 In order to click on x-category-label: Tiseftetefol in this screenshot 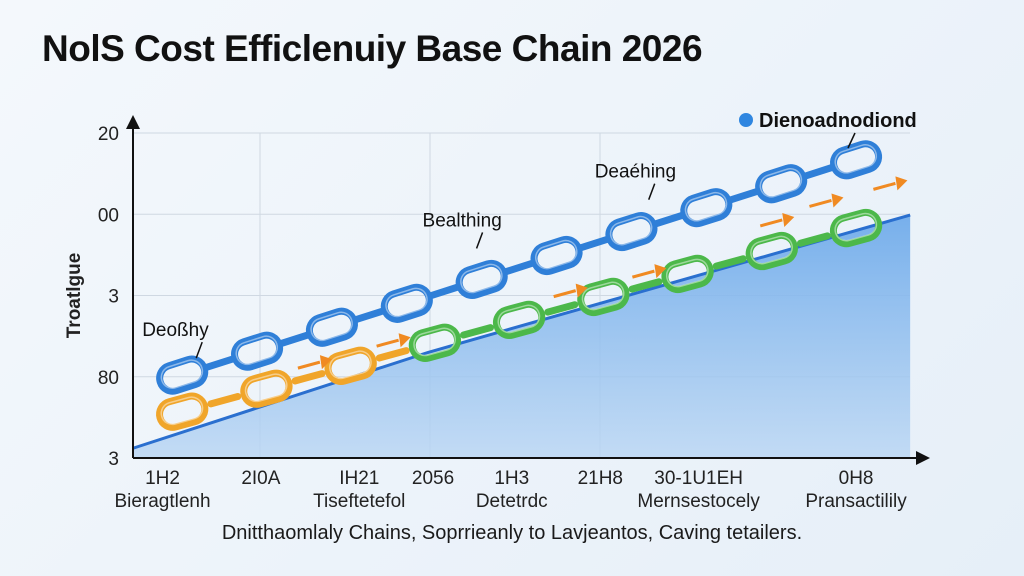, I will do `click(359, 501)`.